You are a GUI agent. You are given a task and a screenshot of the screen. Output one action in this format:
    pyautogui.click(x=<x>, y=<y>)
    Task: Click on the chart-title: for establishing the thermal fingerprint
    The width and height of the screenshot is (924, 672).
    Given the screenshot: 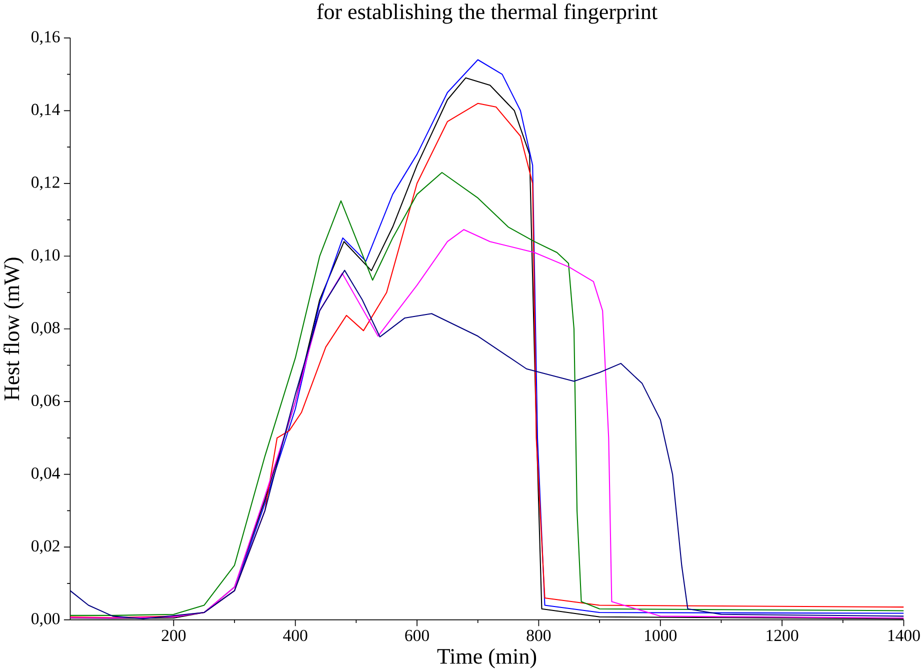 What is the action you would take?
    pyautogui.click(x=487, y=14)
    